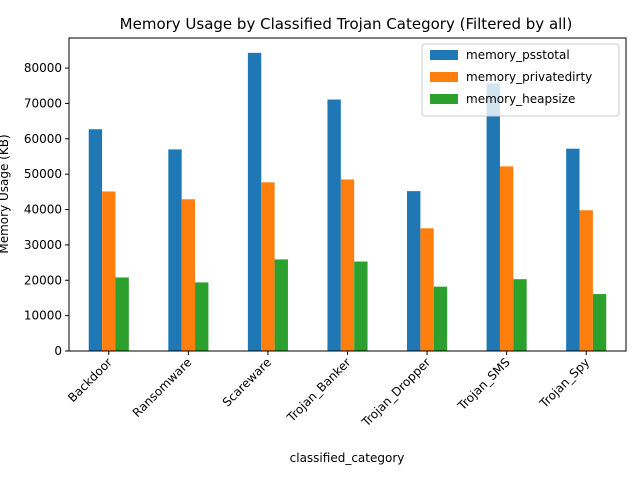 The height and width of the screenshot is (480, 640). I want to click on y-tick-label: 60000, so click(43, 139).